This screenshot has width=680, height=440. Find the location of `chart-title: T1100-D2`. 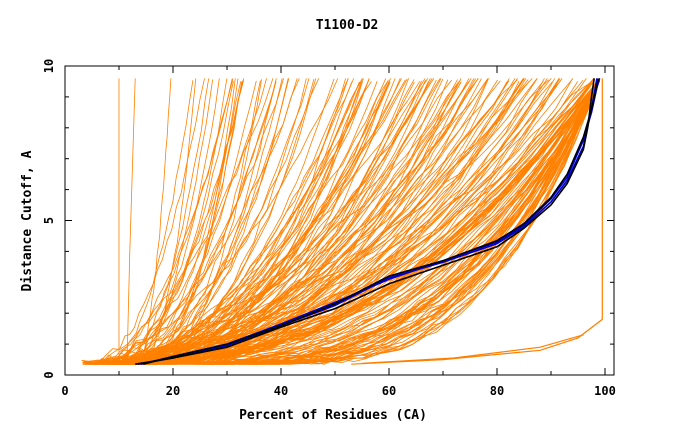

chart-title: T1100-D2 is located at coordinates (347, 25).